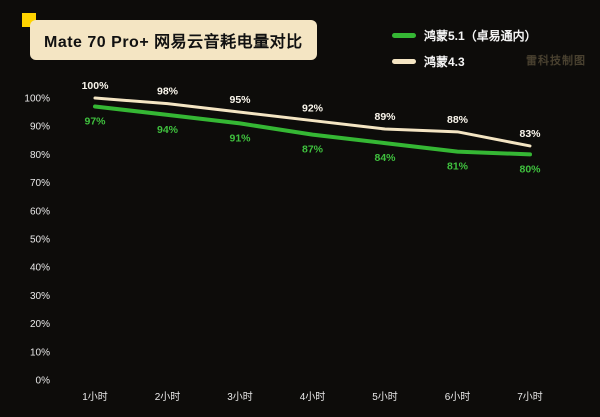 The image size is (600, 417). Describe the element at coordinates (313, 150) in the screenshot. I see `data-label: 87%` at that location.